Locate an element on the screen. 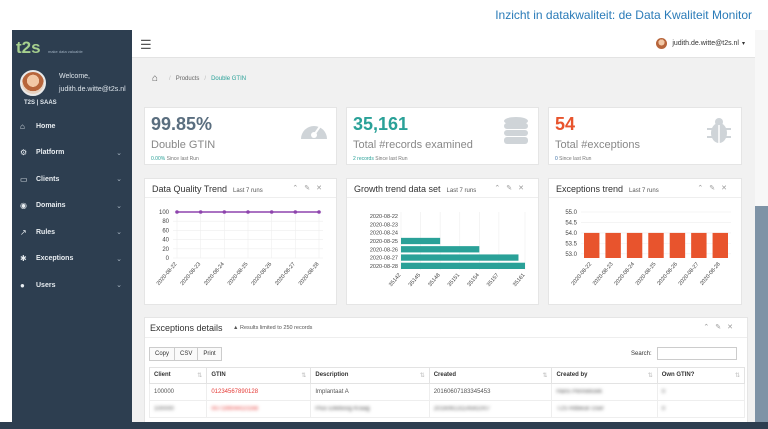 The width and height of the screenshot is (768, 429). stat-card-exceptions: 54 Total #exceptions 0 Since last Run is located at coordinates (645, 136).